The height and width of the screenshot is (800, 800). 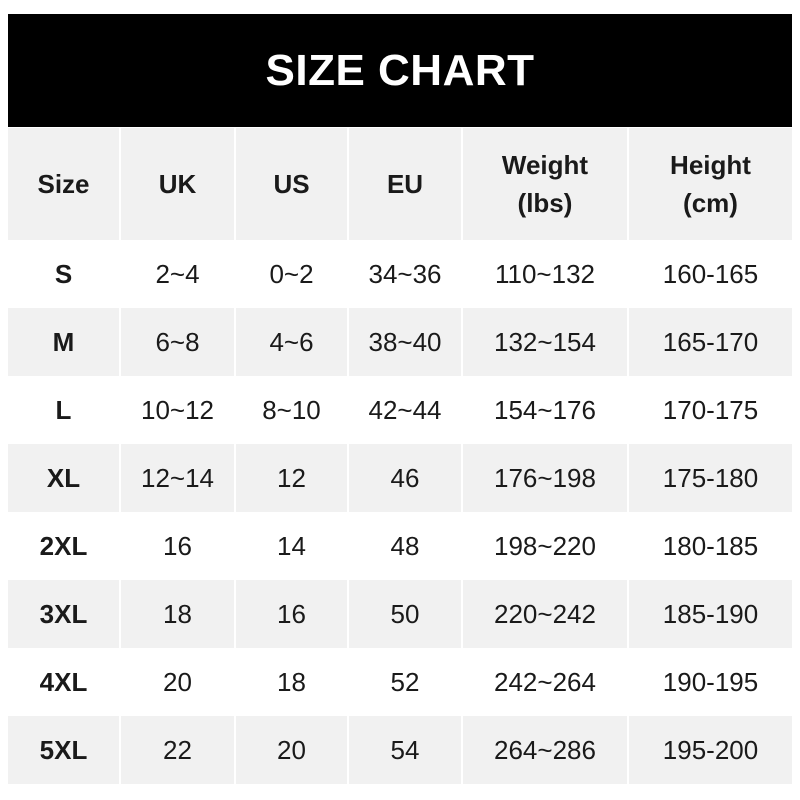 What do you see at coordinates (177, 546) in the screenshot?
I see `cell-uk: 16` at bounding box center [177, 546].